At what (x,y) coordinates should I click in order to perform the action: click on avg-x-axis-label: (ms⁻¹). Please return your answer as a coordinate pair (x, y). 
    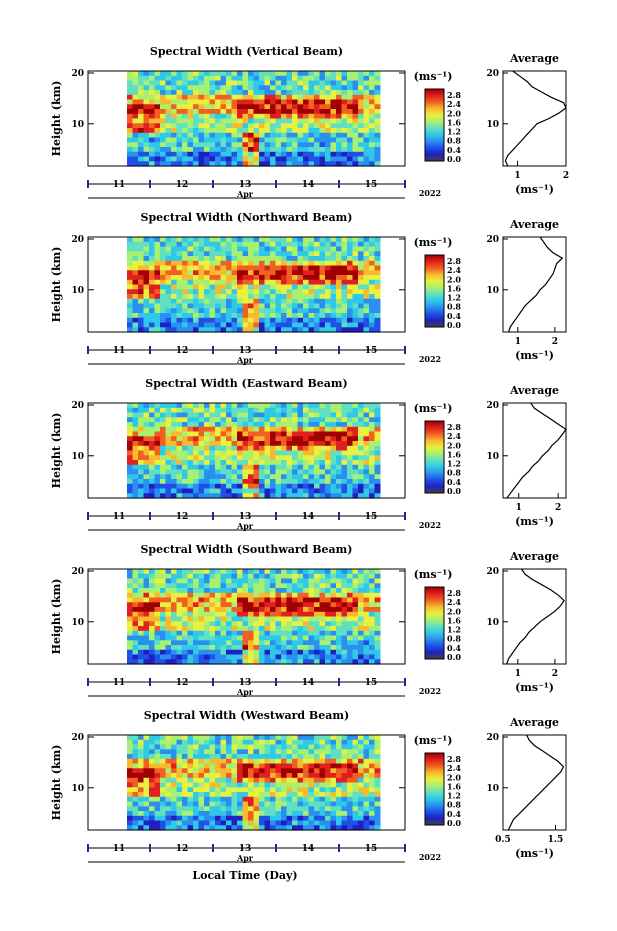
    Looking at the image, I should click on (534, 189).